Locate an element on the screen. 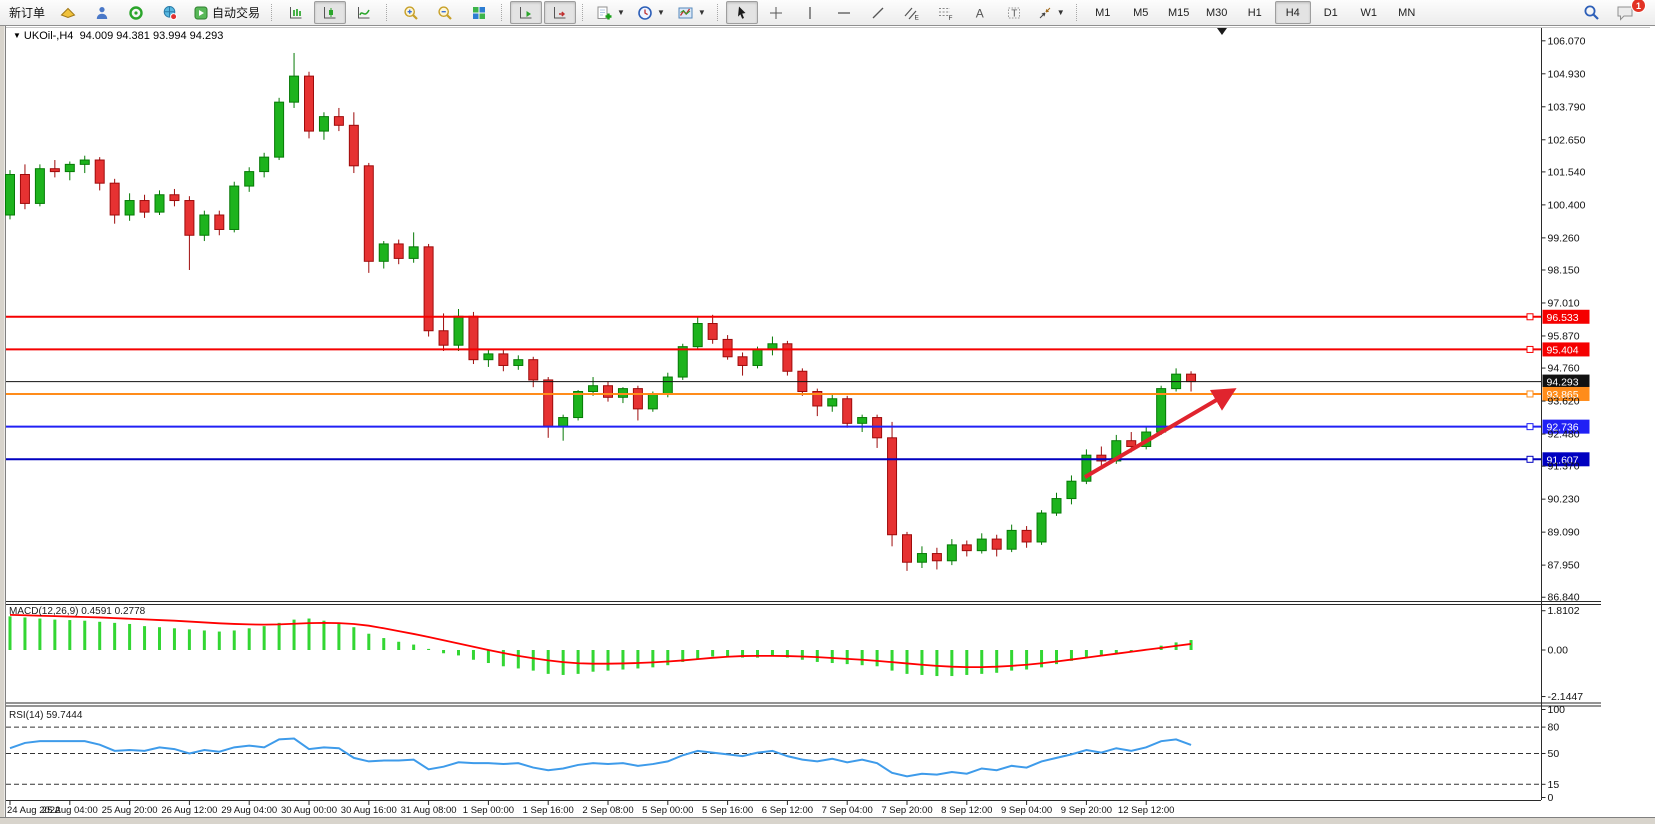  auto-scroll-button is located at coordinates (526, 12).